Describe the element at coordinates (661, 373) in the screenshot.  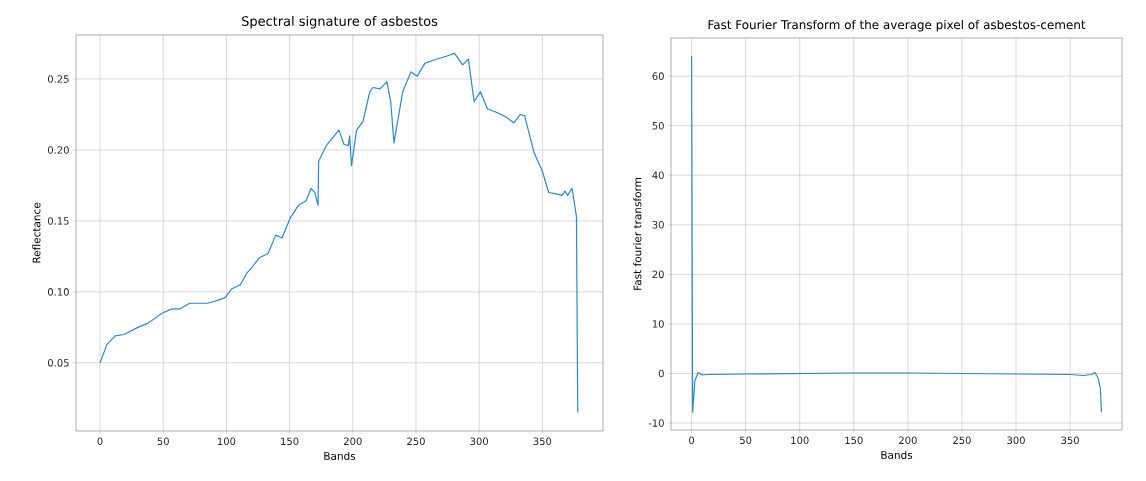
I see `y-tick-label: 0` at that location.